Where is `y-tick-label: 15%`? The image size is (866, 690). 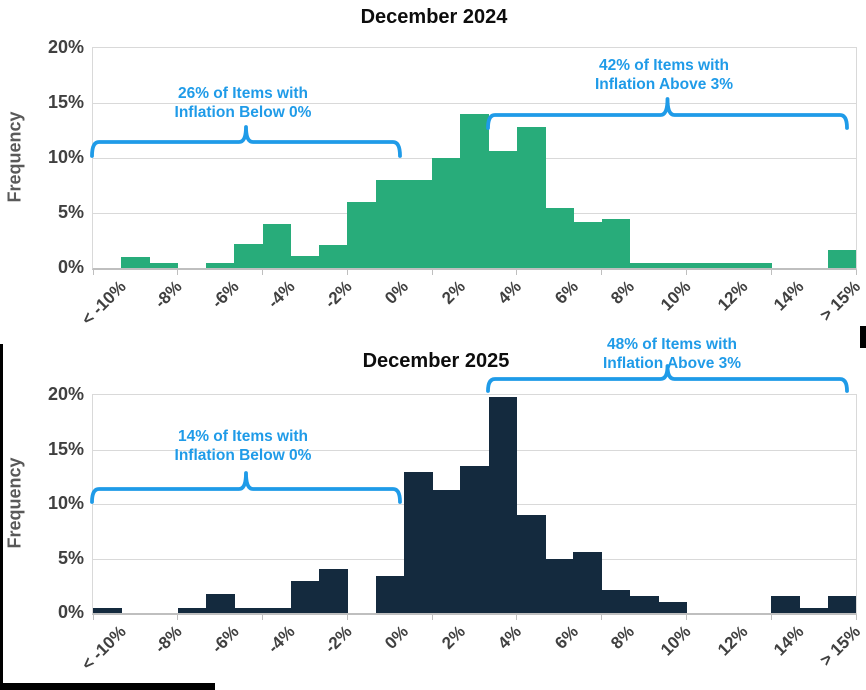 y-tick-label: 15% is located at coordinates (65, 448).